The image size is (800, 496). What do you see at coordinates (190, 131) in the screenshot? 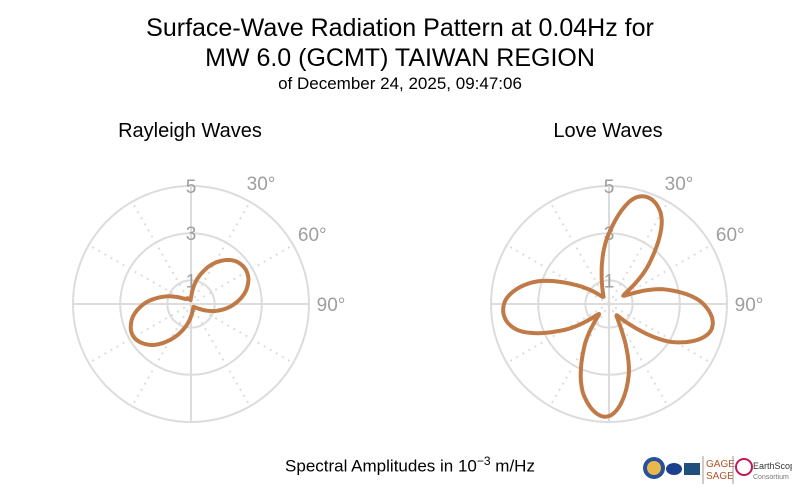
I see `rayleigh-panel-title: Rayleigh Waves` at bounding box center [190, 131].